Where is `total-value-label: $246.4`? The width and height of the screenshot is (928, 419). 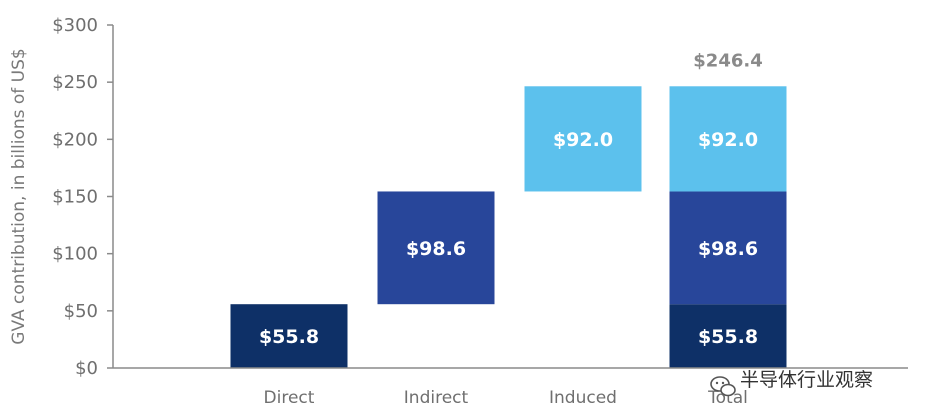 total-value-label: $246.4 is located at coordinates (727, 60).